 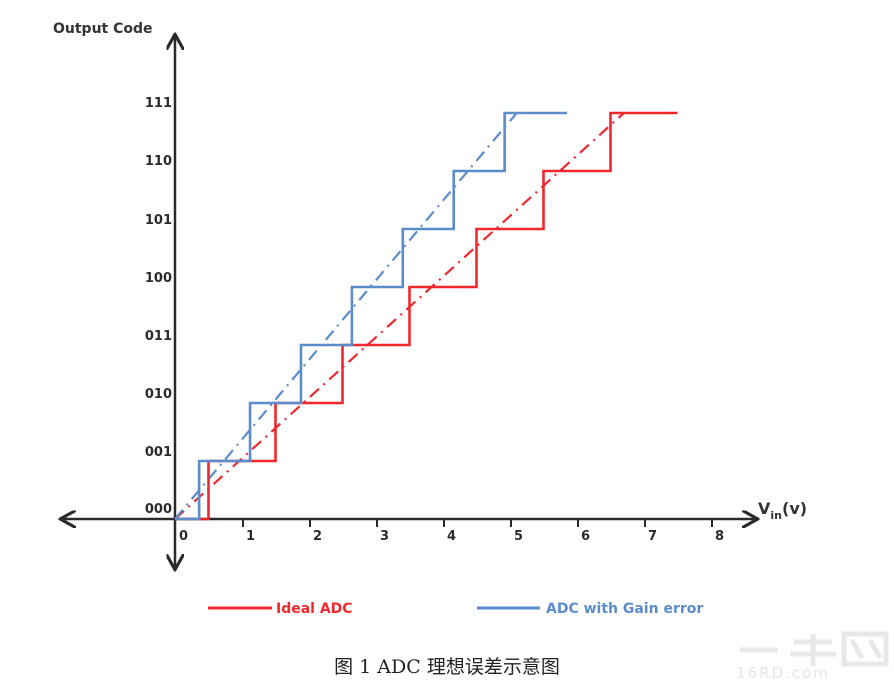 What do you see at coordinates (447, 667) in the screenshot?
I see `figure-caption: 图 1 ADC 理想误差示意图` at bounding box center [447, 667].